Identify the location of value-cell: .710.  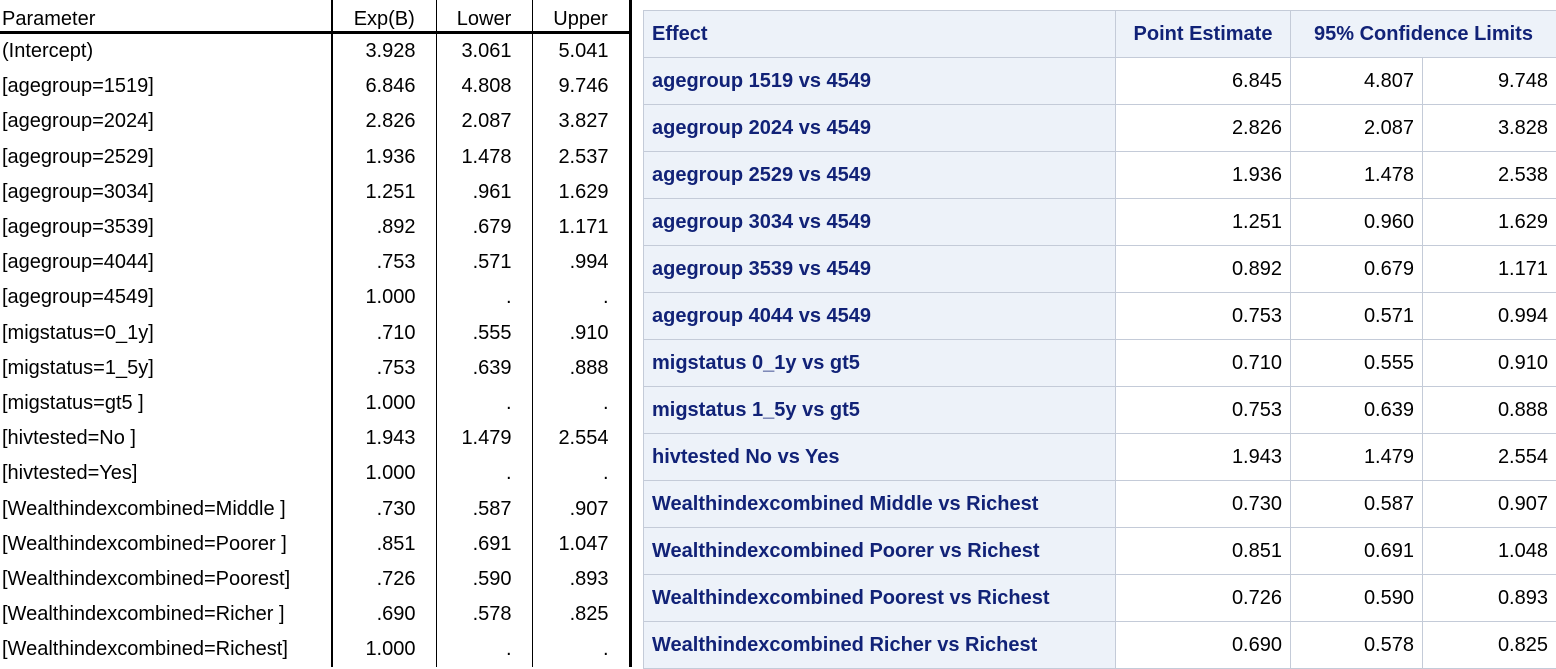
(383, 333).